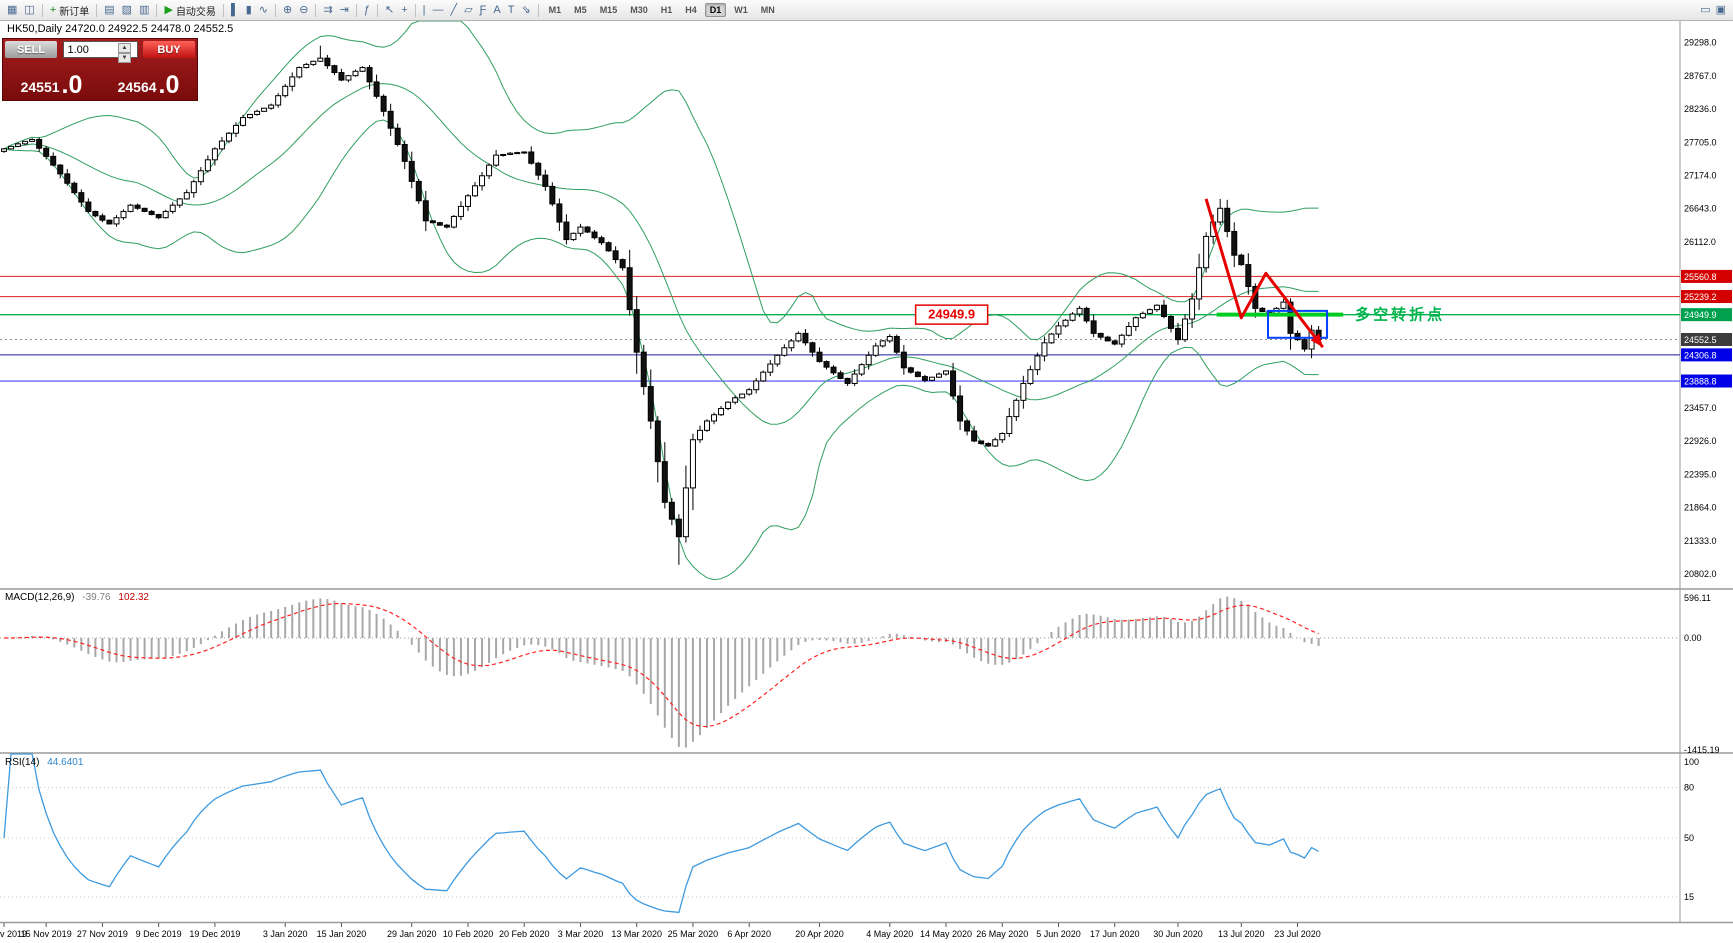 The height and width of the screenshot is (943, 1733). What do you see at coordinates (124, 48) in the screenshot?
I see `volume-up-button: ▲` at bounding box center [124, 48].